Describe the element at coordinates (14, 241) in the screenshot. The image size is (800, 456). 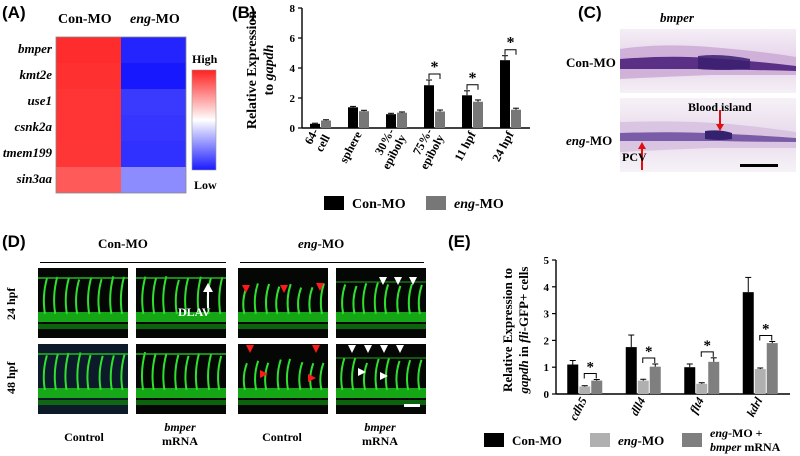
I see `panel-label-d: (D)` at that location.